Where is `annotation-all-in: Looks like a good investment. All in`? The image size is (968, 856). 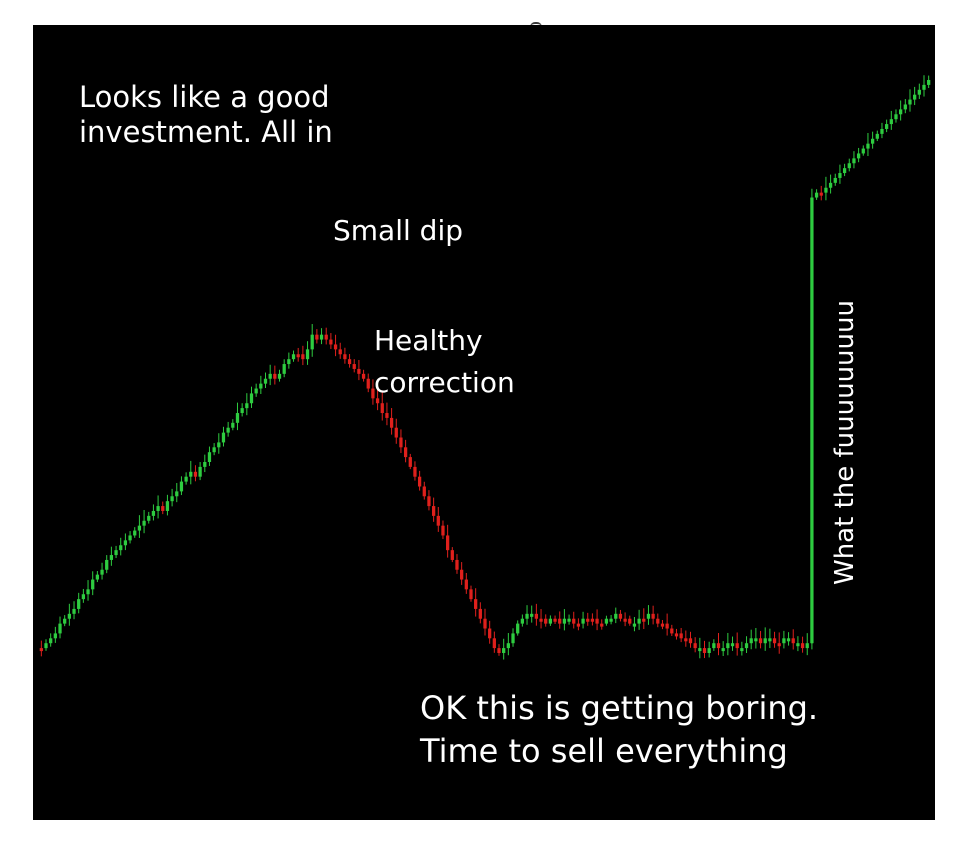 annotation-all-in: Looks like a good investment. All in is located at coordinates (206, 115).